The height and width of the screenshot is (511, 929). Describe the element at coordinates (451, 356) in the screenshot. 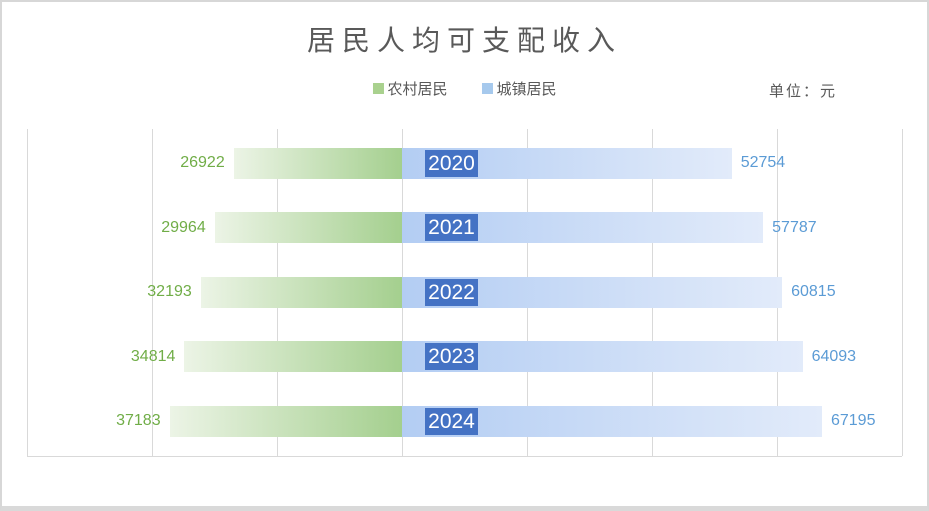

I see `category-label-box: 2023` at that location.